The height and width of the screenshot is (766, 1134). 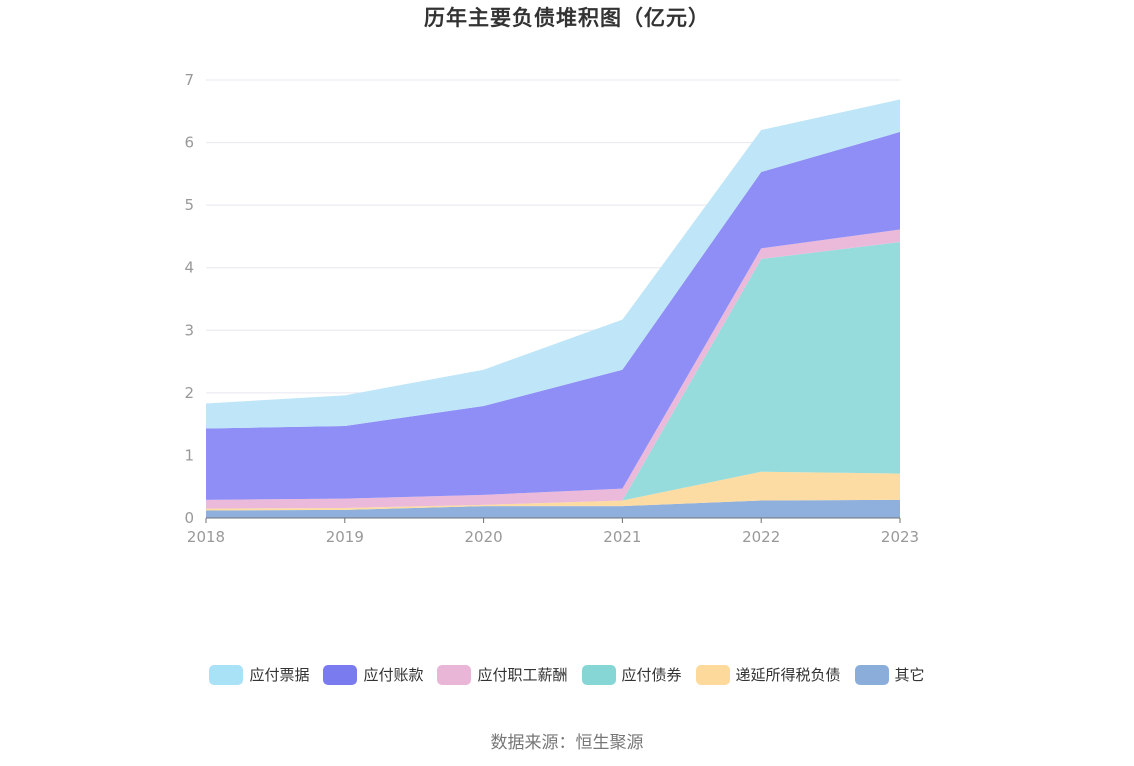 I want to click on data-source: 数据来源：恒生聚源, so click(x=567, y=743).